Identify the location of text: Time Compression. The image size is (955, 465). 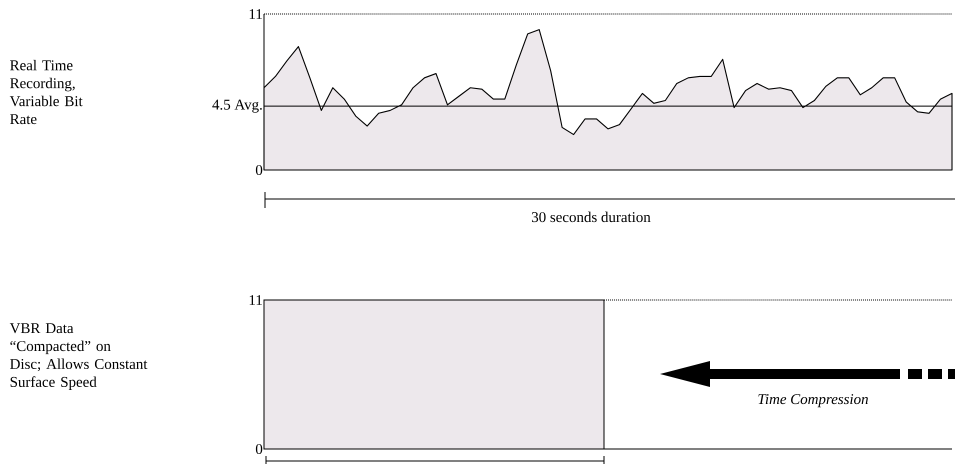
(813, 401).